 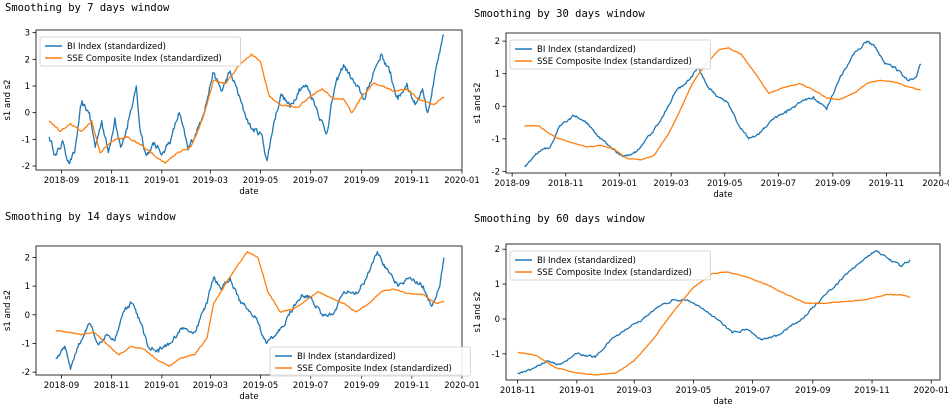 I want to click on y-tick-label: 3, so click(x=27, y=34).